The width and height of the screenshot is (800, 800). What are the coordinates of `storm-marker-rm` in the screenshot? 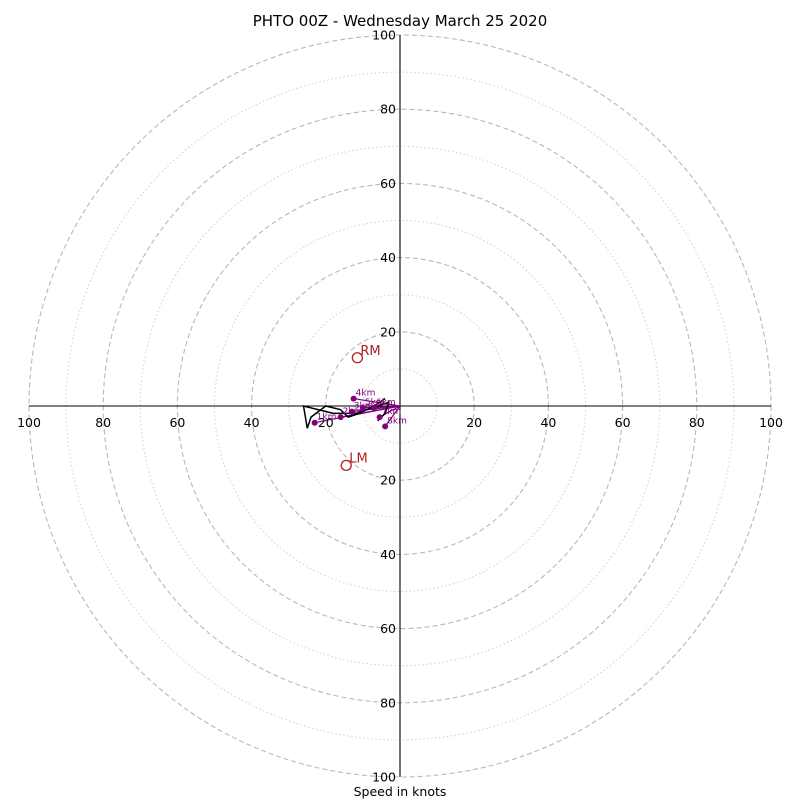 It's located at (357, 358).